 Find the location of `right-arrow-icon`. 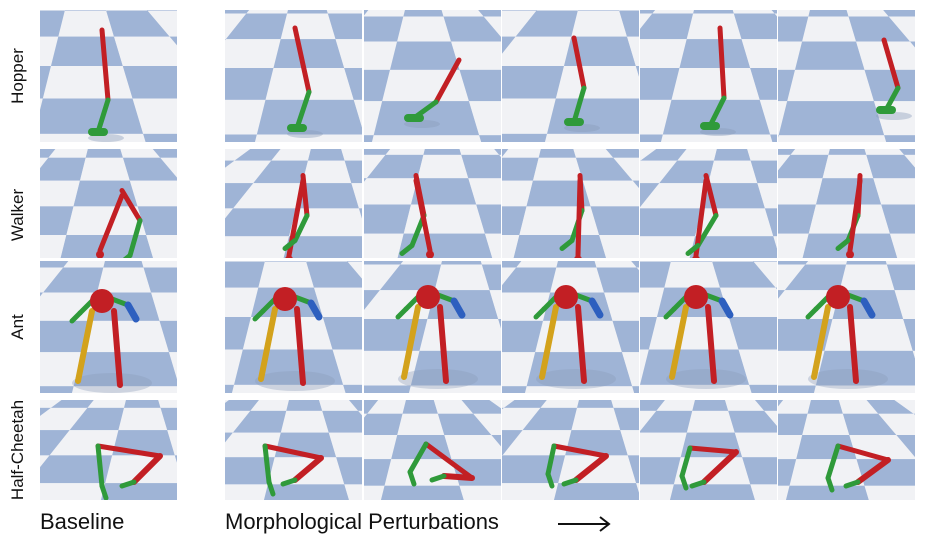

right-arrow-icon is located at coordinates (584, 524).